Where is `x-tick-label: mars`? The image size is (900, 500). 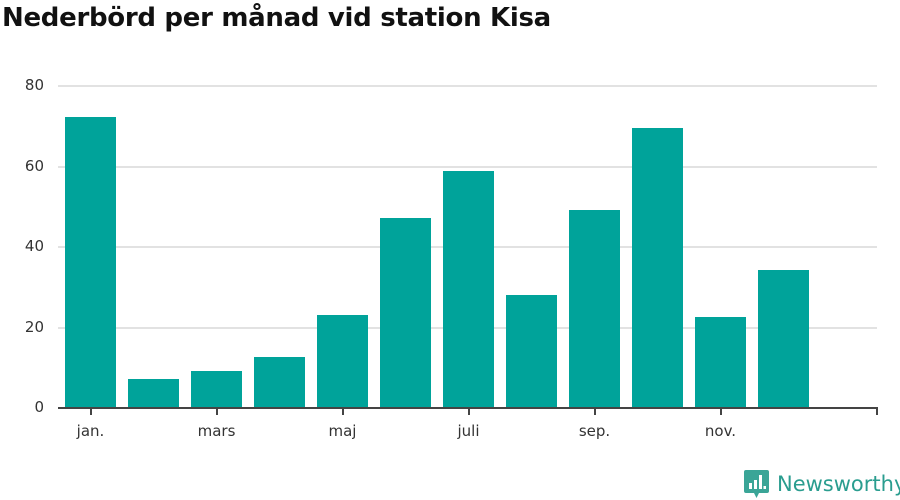
x-tick-label: mars is located at coordinates (216, 431).